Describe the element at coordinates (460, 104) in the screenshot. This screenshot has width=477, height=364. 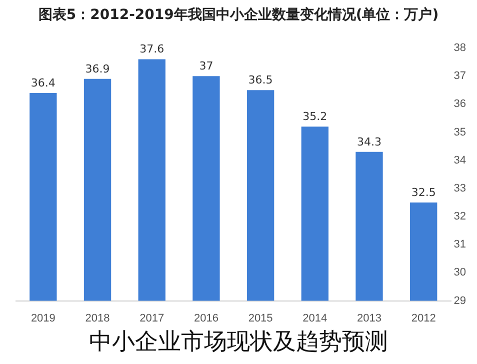
I see `y-tick-label: 36` at that location.